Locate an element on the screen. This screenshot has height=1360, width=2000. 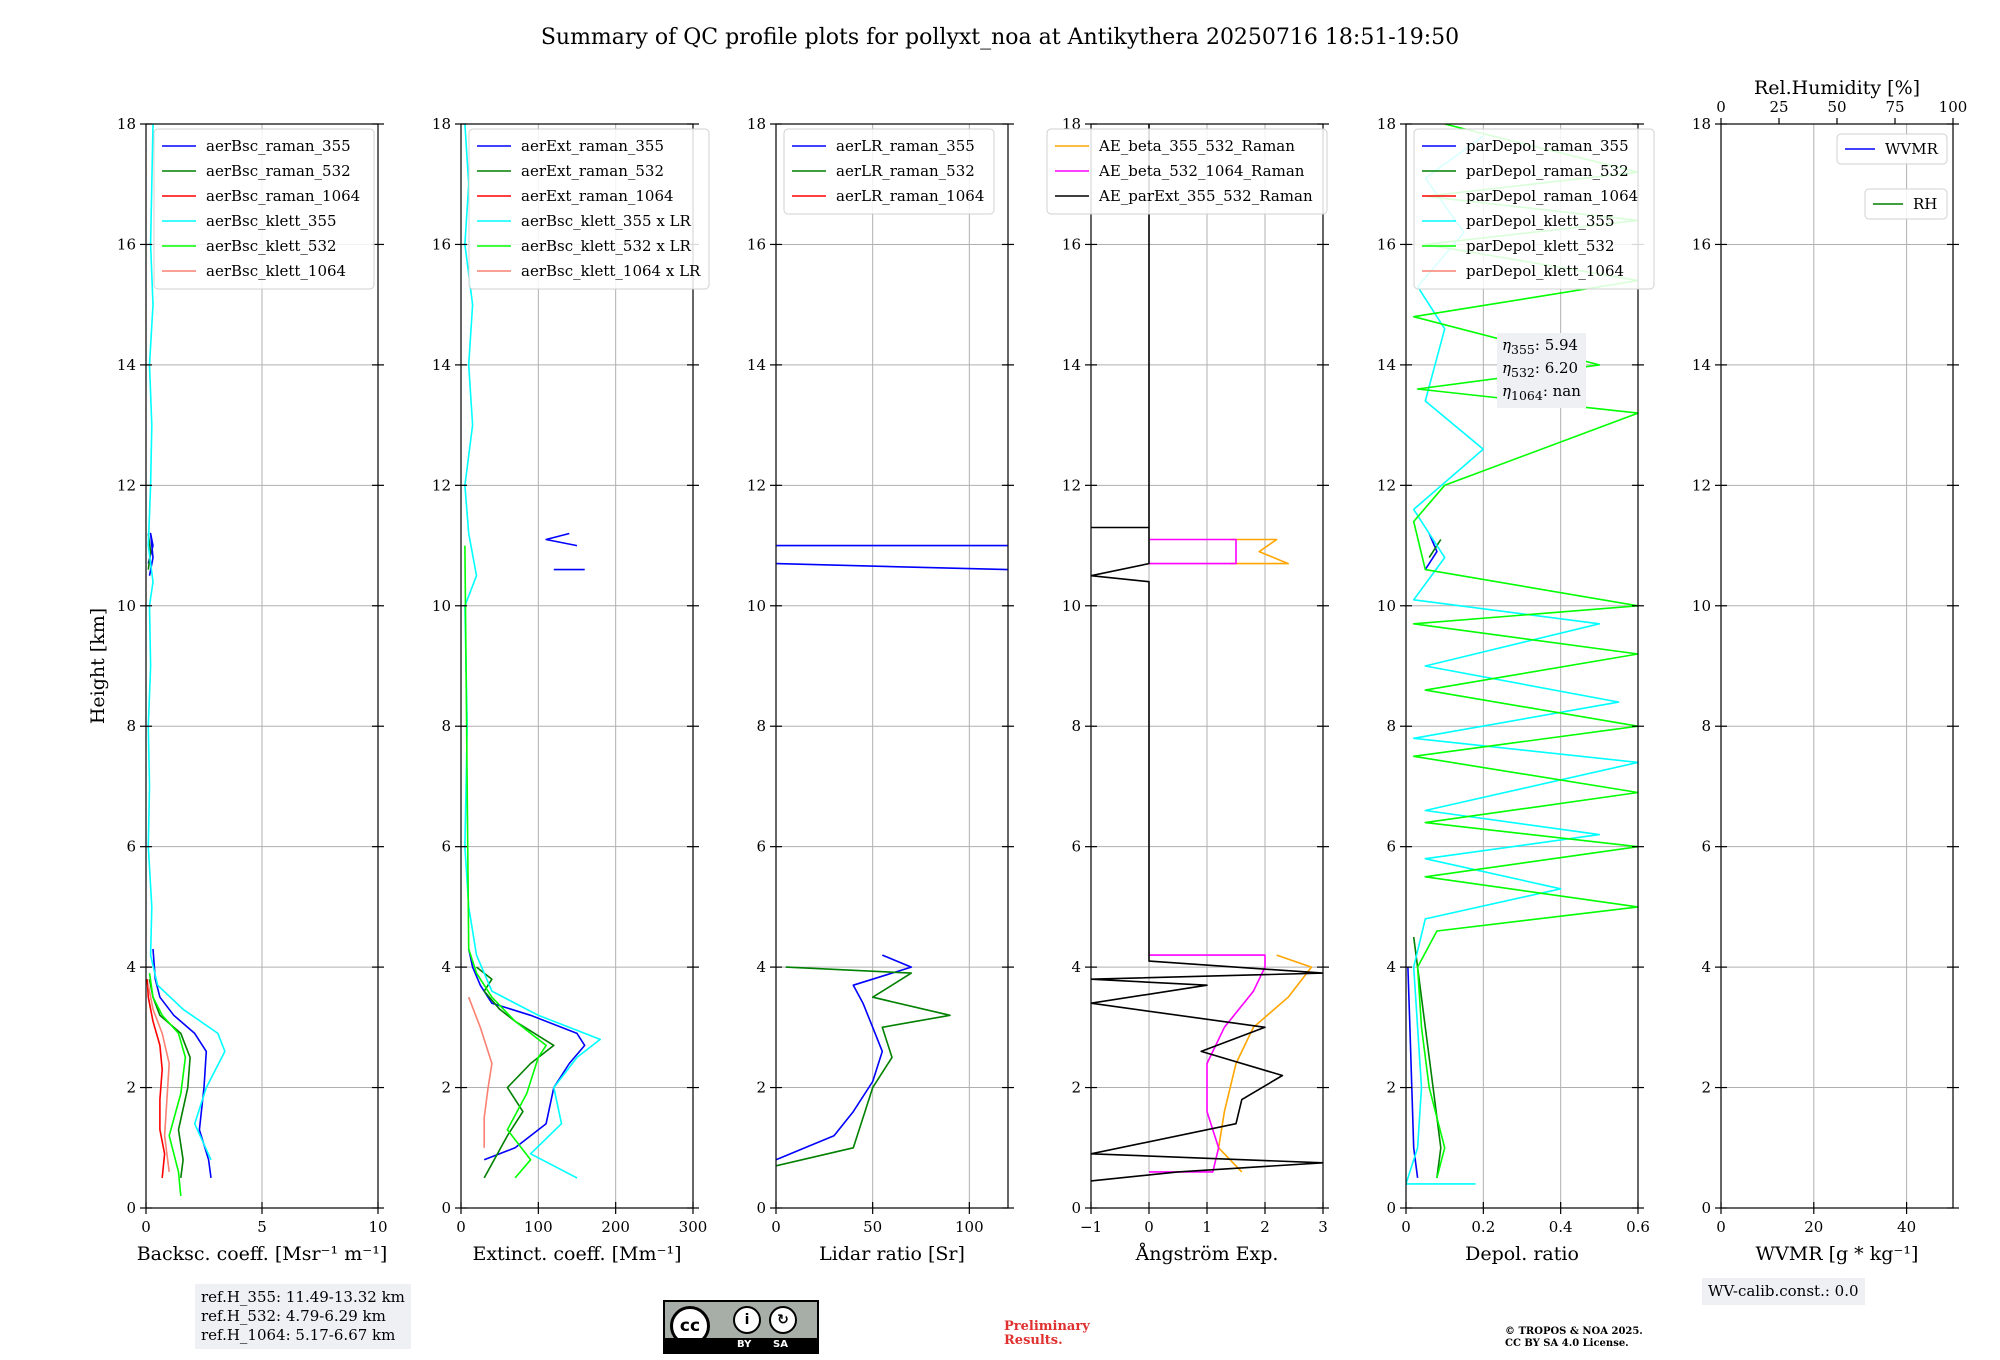
top-x-tick-label: 25 is located at coordinates (1778, 107).